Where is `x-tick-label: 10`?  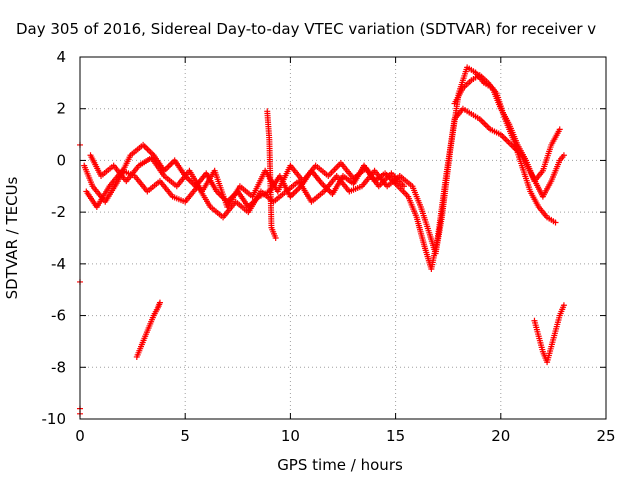
x-tick-label: 10 is located at coordinates (290, 436).